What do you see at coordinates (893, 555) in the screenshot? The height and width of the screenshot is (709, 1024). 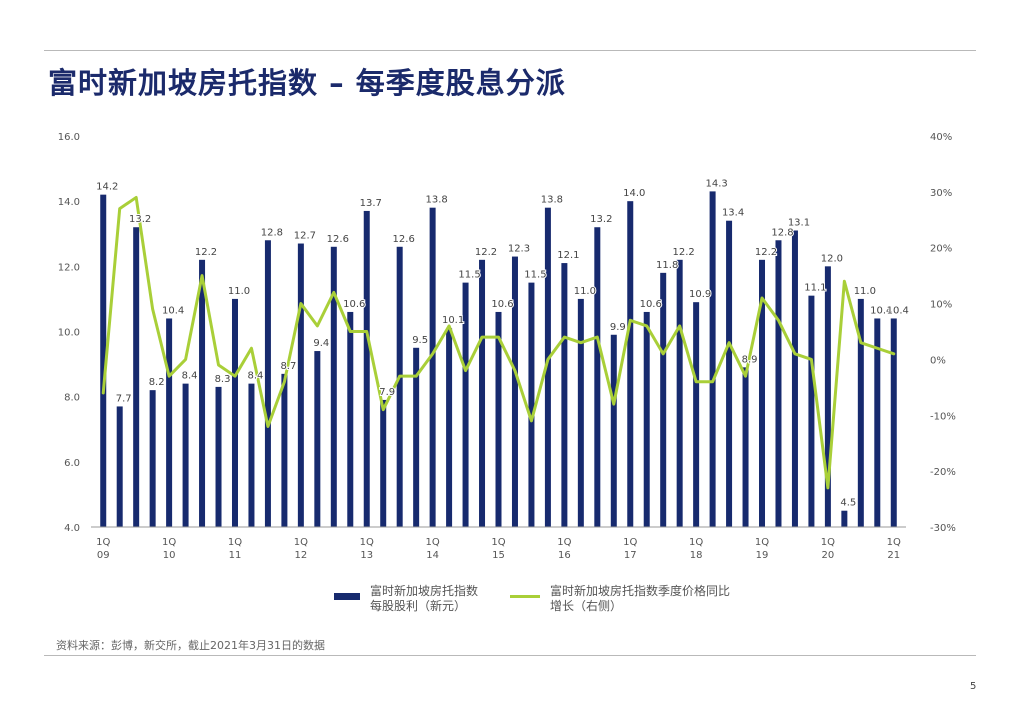 I see `x-tick-label-year: 21` at bounding box center [893, 555].